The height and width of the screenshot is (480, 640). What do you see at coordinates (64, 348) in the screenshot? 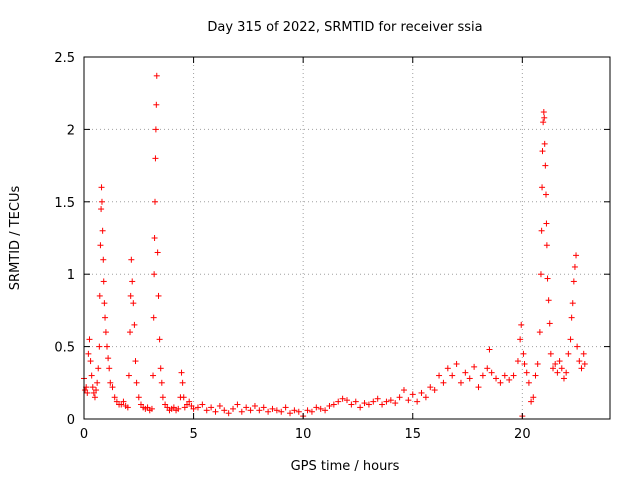
I see `y-tick-label: 0.5` at bounding box center [64, 348].